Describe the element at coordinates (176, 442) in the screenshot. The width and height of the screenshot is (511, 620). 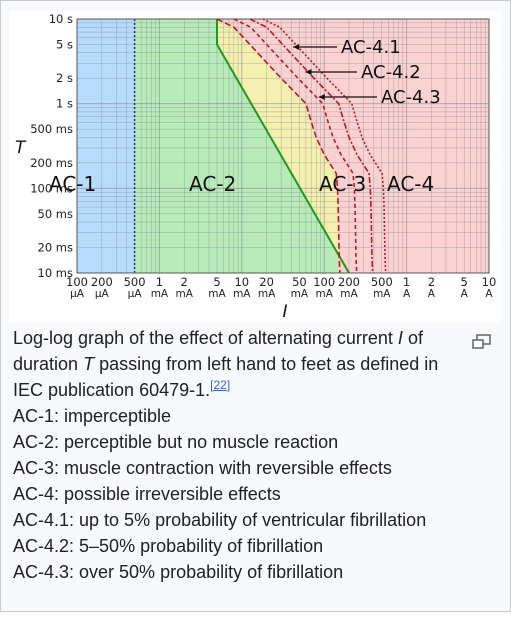
I see `caption-item: AC-2: perceptible but no muscle reaction` at that location.